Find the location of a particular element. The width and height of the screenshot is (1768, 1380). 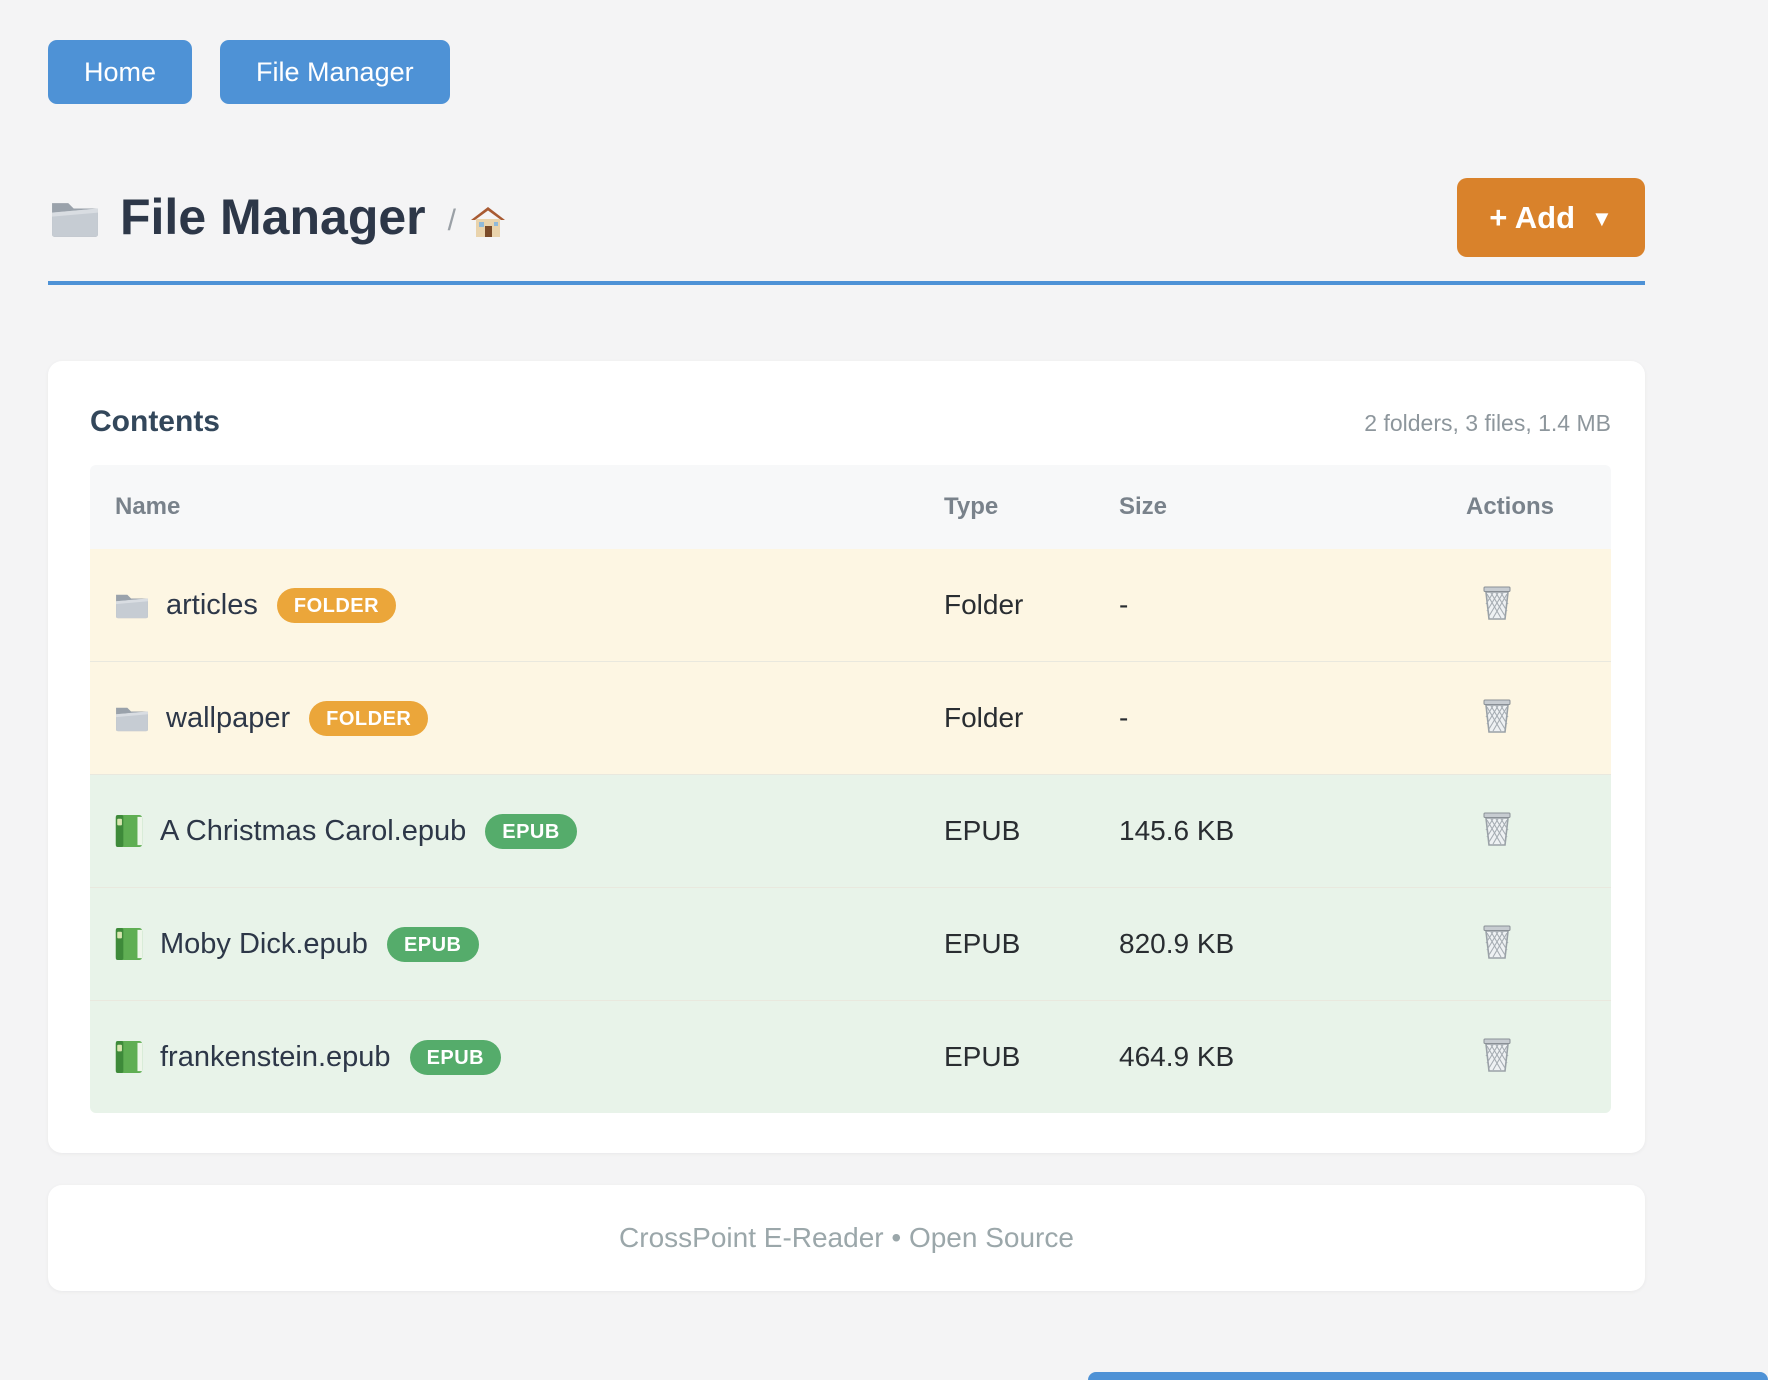

contents-summary: 2 folders, 3 files, 1.4 MB is located at coordinates (1487, 423).